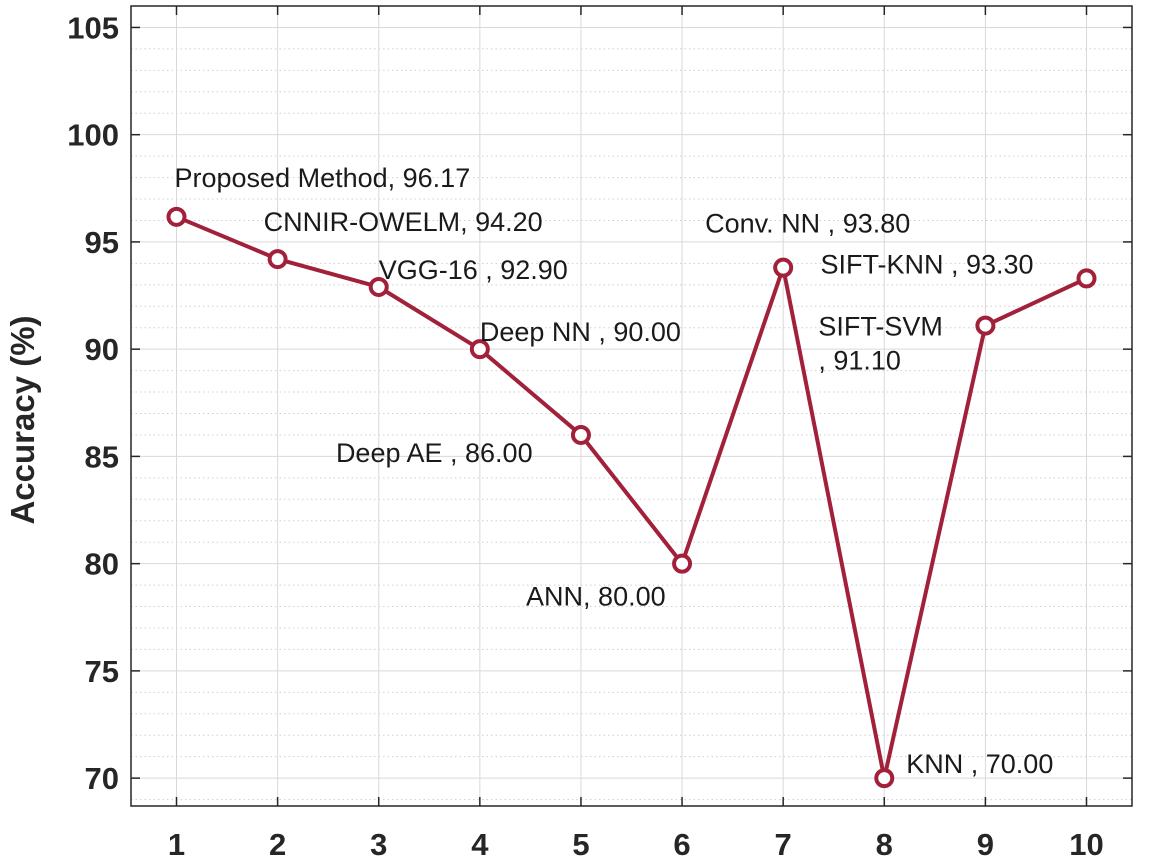 The image size is (1150, 866). Describe the element at coordinates (596, 597) in the screenshot. I see `data-label: ANN, 80.00` at that location.